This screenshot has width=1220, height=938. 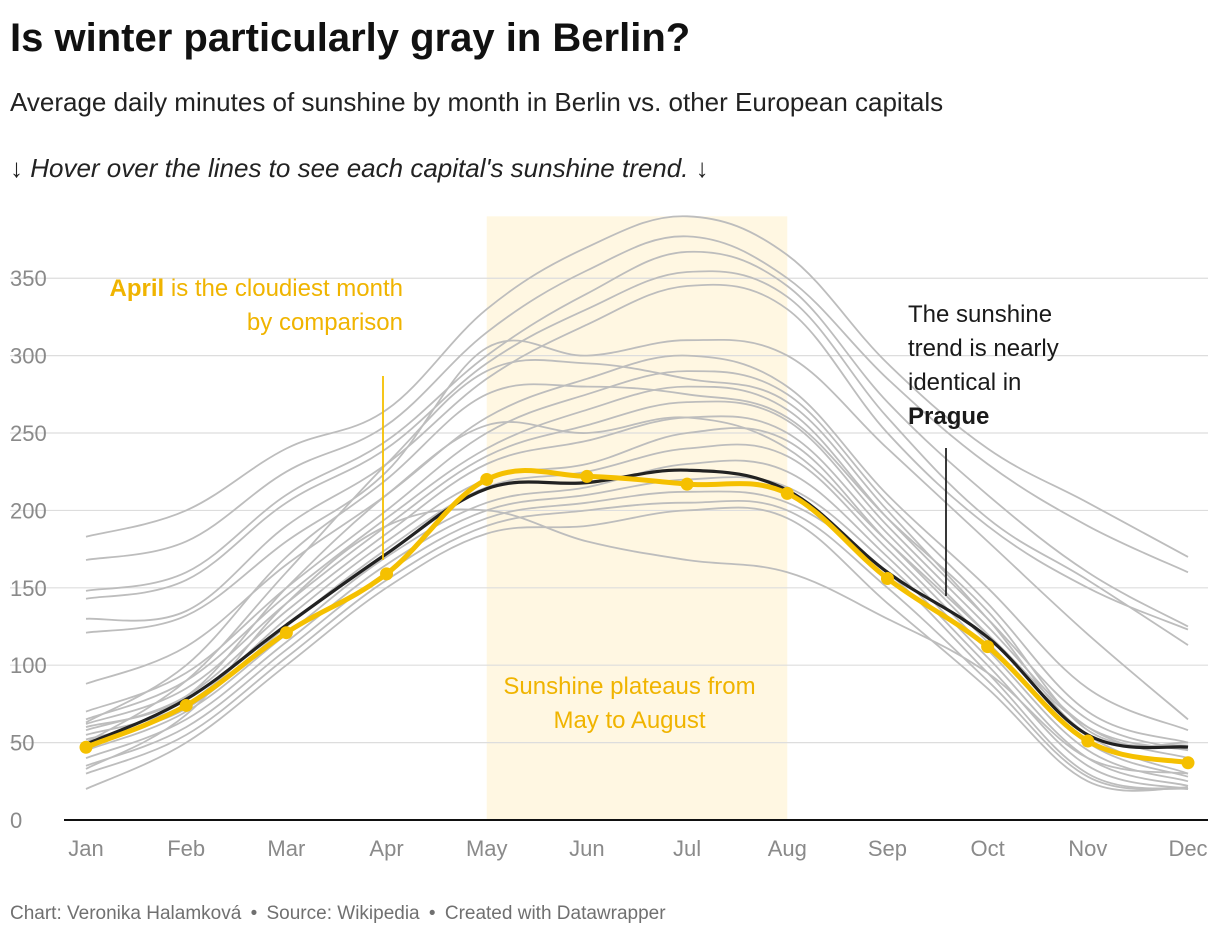 I want to click on x-tick-label: Apr, so click(x=386, y=848).